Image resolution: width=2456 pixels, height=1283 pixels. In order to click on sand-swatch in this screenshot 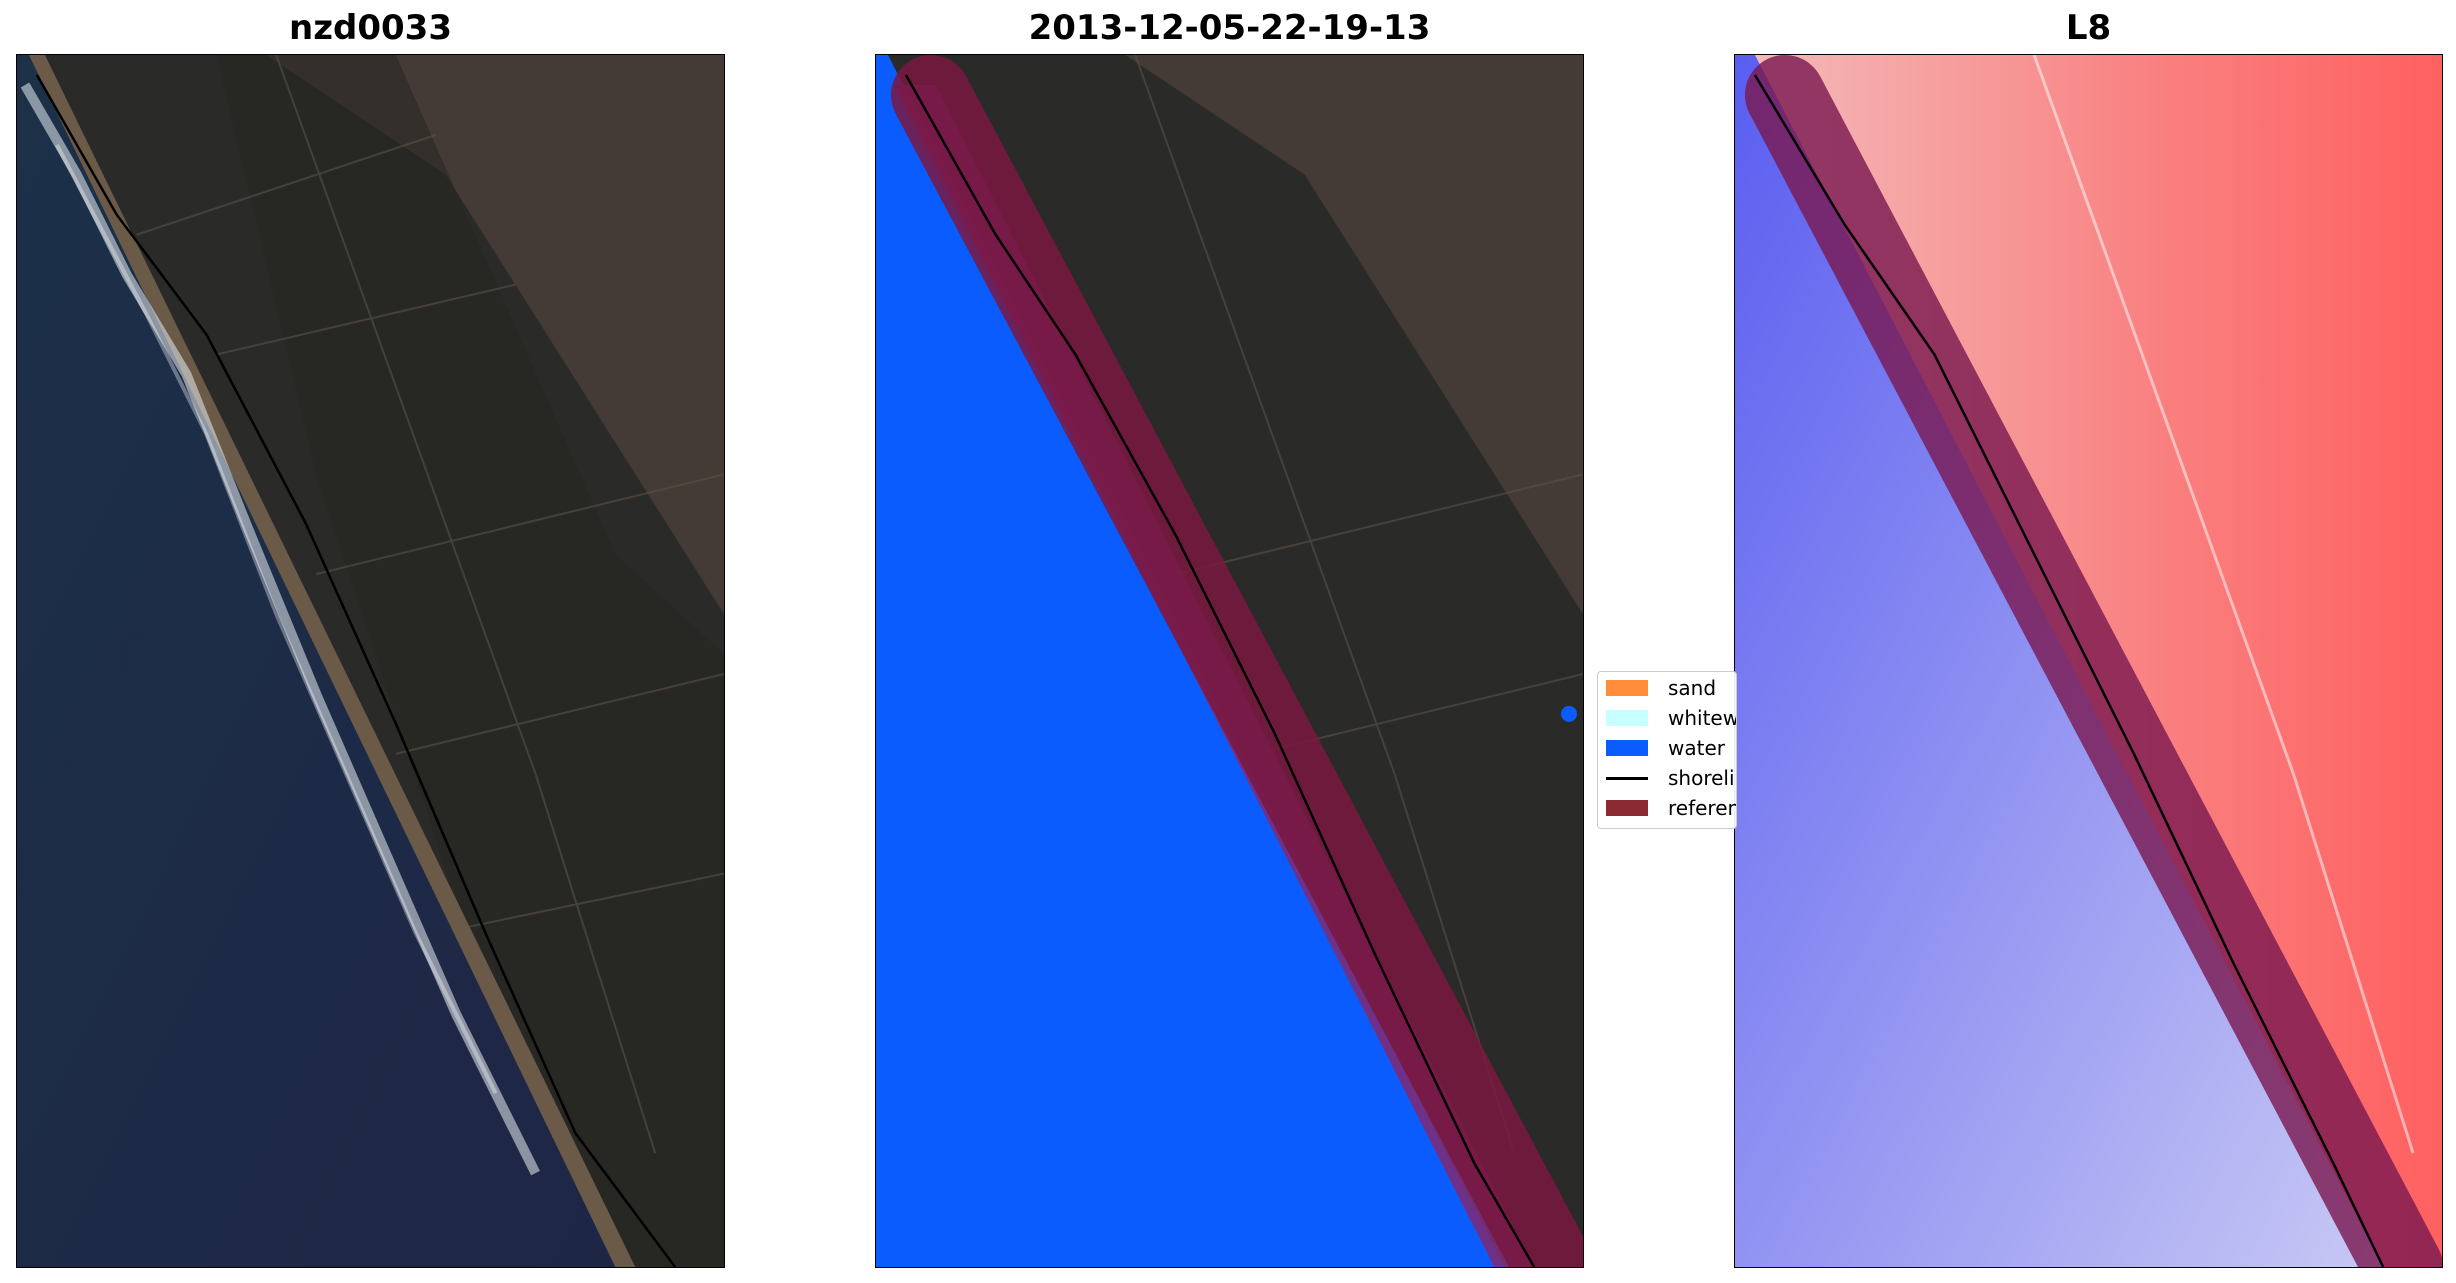, I will do `click(1627, 688)`.